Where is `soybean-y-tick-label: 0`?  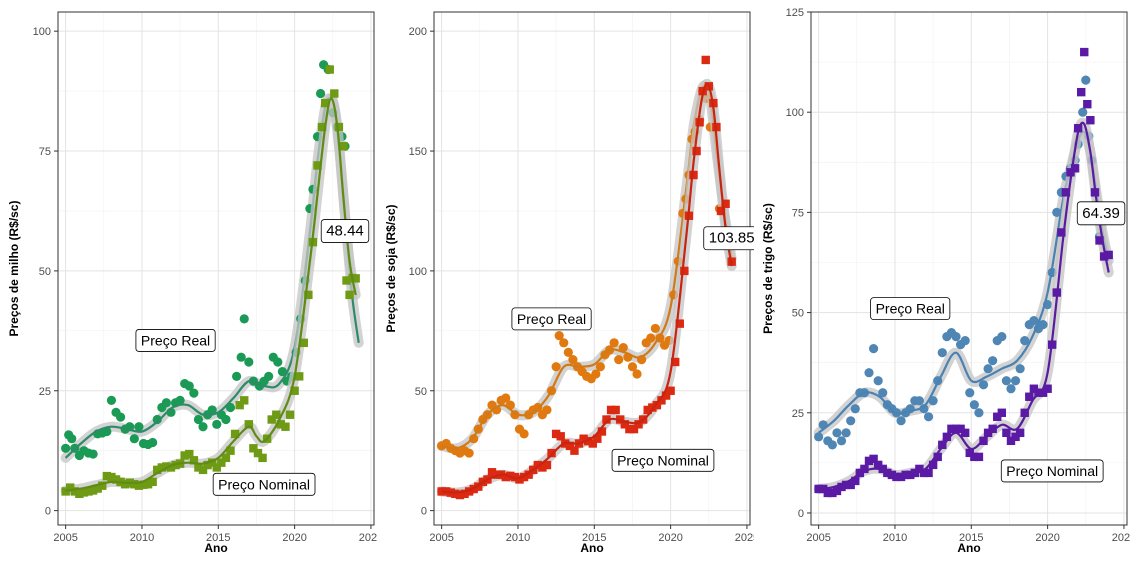 soybean-y-tick-label: 0 is located at coordinates (424, 512).